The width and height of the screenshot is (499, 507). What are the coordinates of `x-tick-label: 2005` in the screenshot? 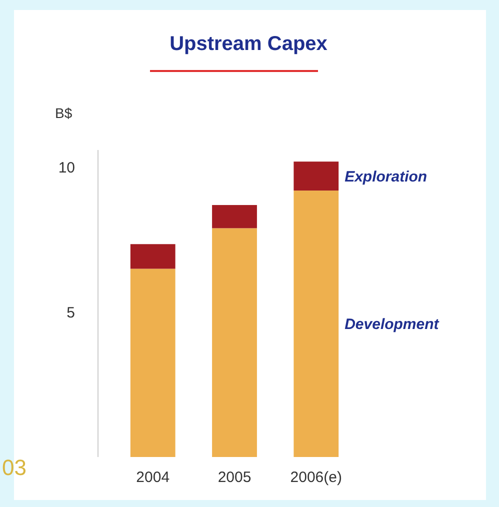 It's located at (235, 477).